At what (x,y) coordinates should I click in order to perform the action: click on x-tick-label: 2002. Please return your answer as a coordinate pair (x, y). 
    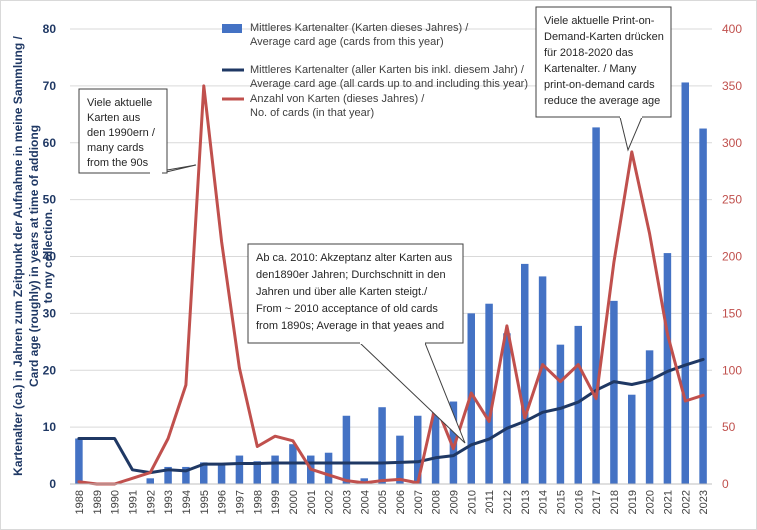
    Looking at the image, I should click on (330, 502).